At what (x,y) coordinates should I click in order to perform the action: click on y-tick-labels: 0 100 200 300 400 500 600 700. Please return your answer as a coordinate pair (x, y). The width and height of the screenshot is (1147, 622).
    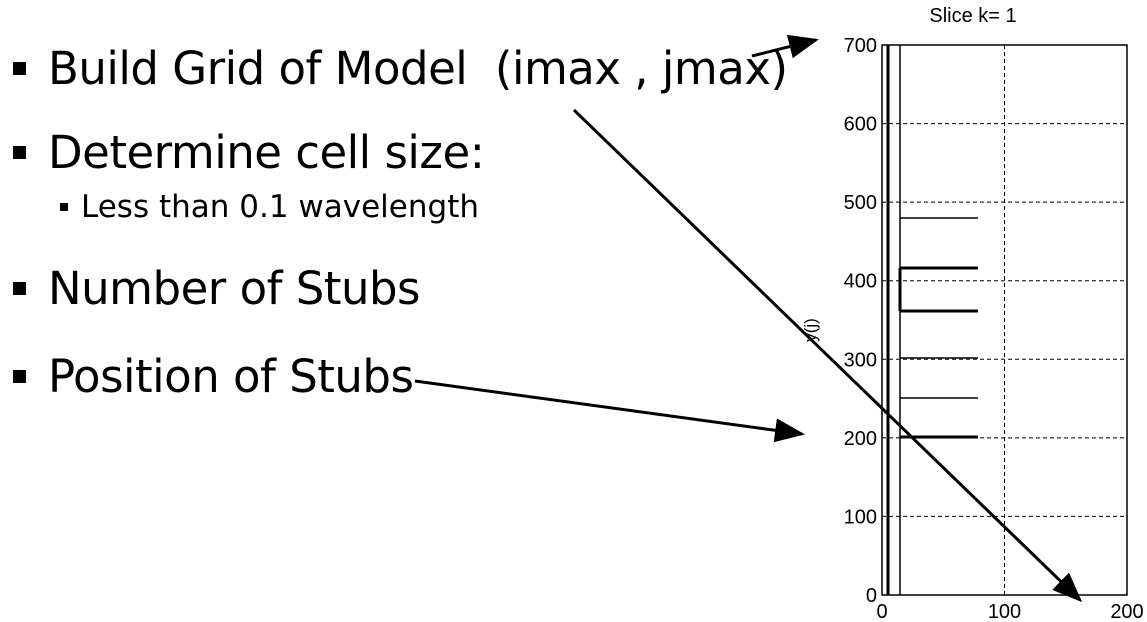
    Looking at the image, I should click on (860, 321).